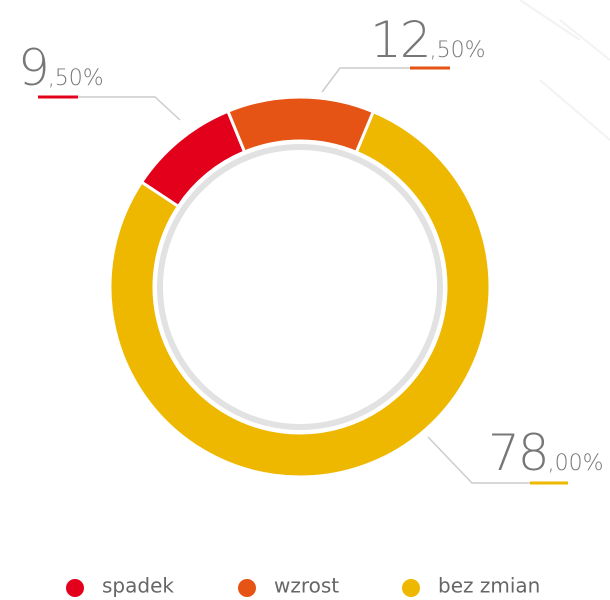 The width and height of the screenshot is (610, 600). I want to click on background-decoration, so click(564, 70).